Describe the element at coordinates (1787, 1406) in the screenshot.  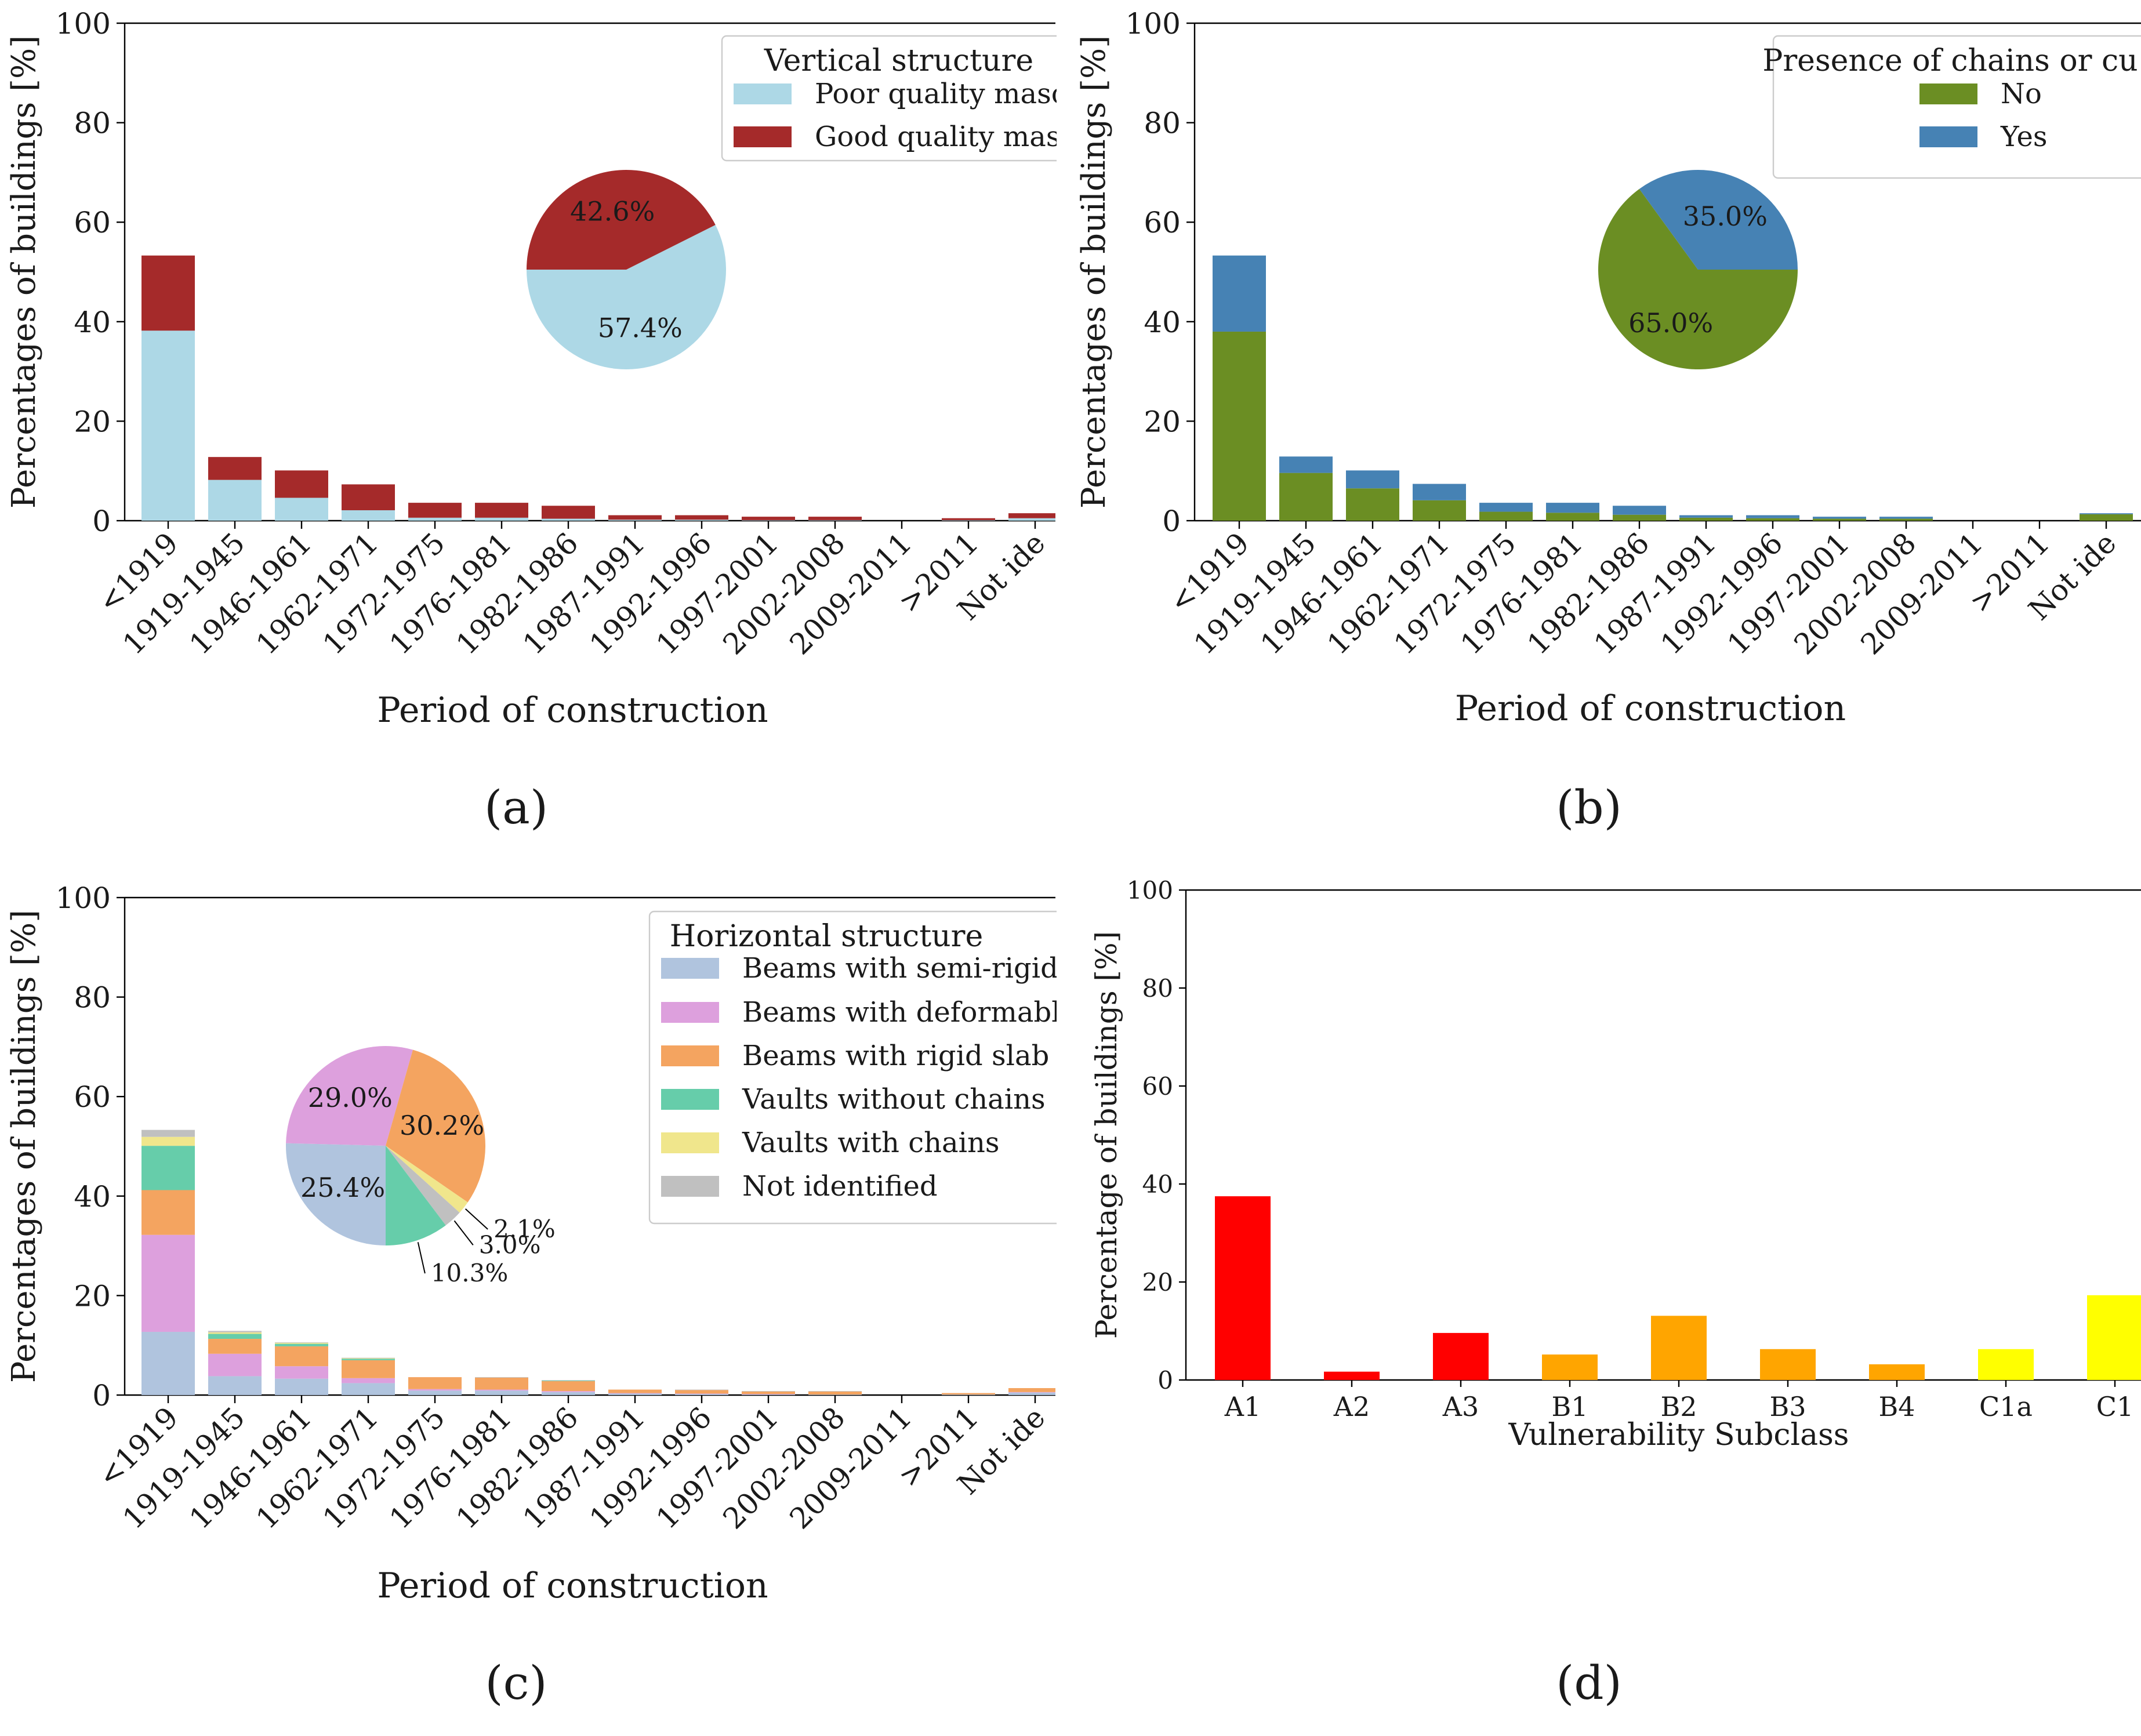
I see `x-tick-label: B3` at that location.